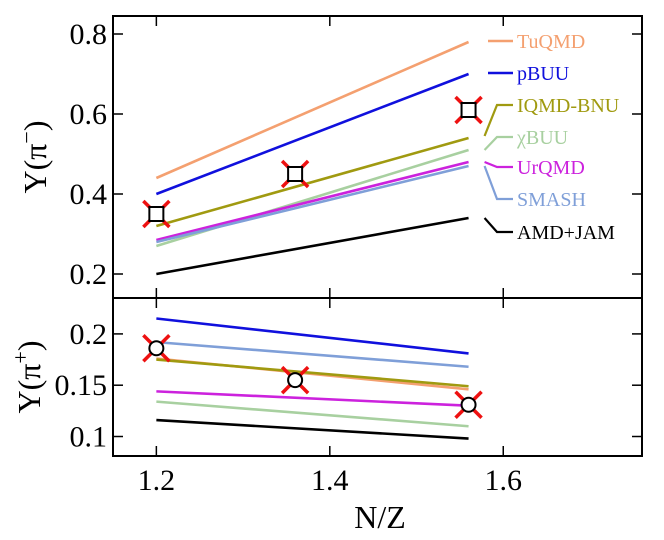  I want to click on x-axis-title: N/Z, so click(380, 517).